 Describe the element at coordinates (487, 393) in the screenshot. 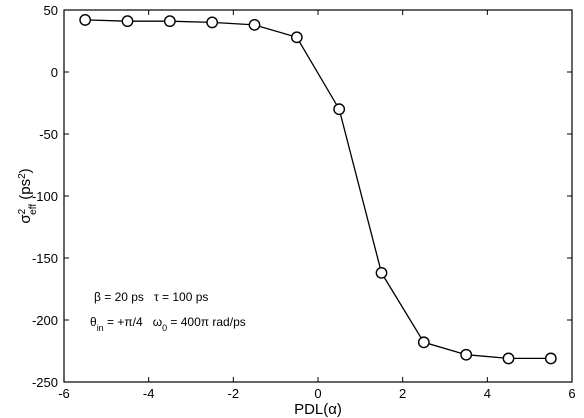

I see `x-tick-label: 4` at that location.